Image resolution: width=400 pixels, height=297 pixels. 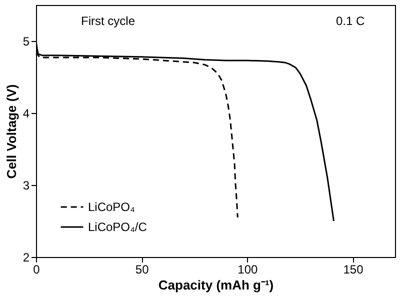 What do you see at coordinates (26, 185) in the screenshot?
I see `y-tick-label: 3` at bounding box center [26, 185].